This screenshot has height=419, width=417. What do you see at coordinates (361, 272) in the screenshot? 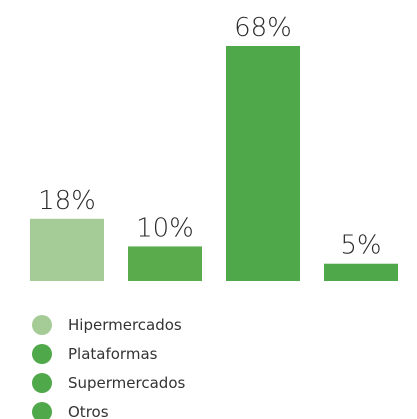
I see `bar-otros` at bounding box center [361, 272].